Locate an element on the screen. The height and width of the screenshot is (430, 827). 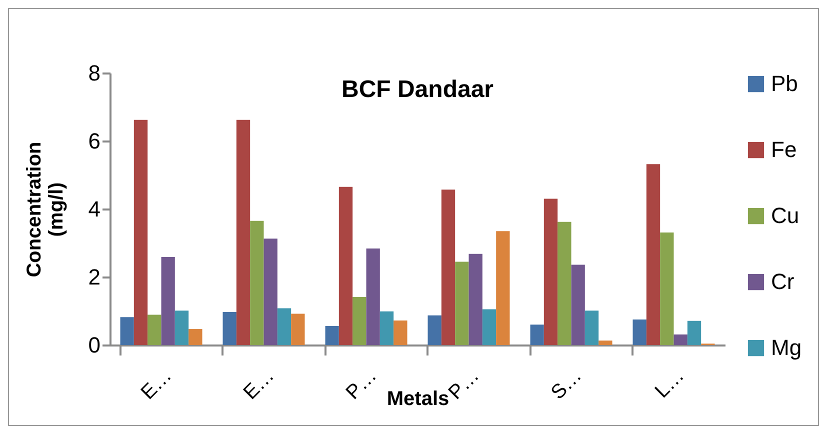
legend-label: Pb is located at coordinates (784, 83).